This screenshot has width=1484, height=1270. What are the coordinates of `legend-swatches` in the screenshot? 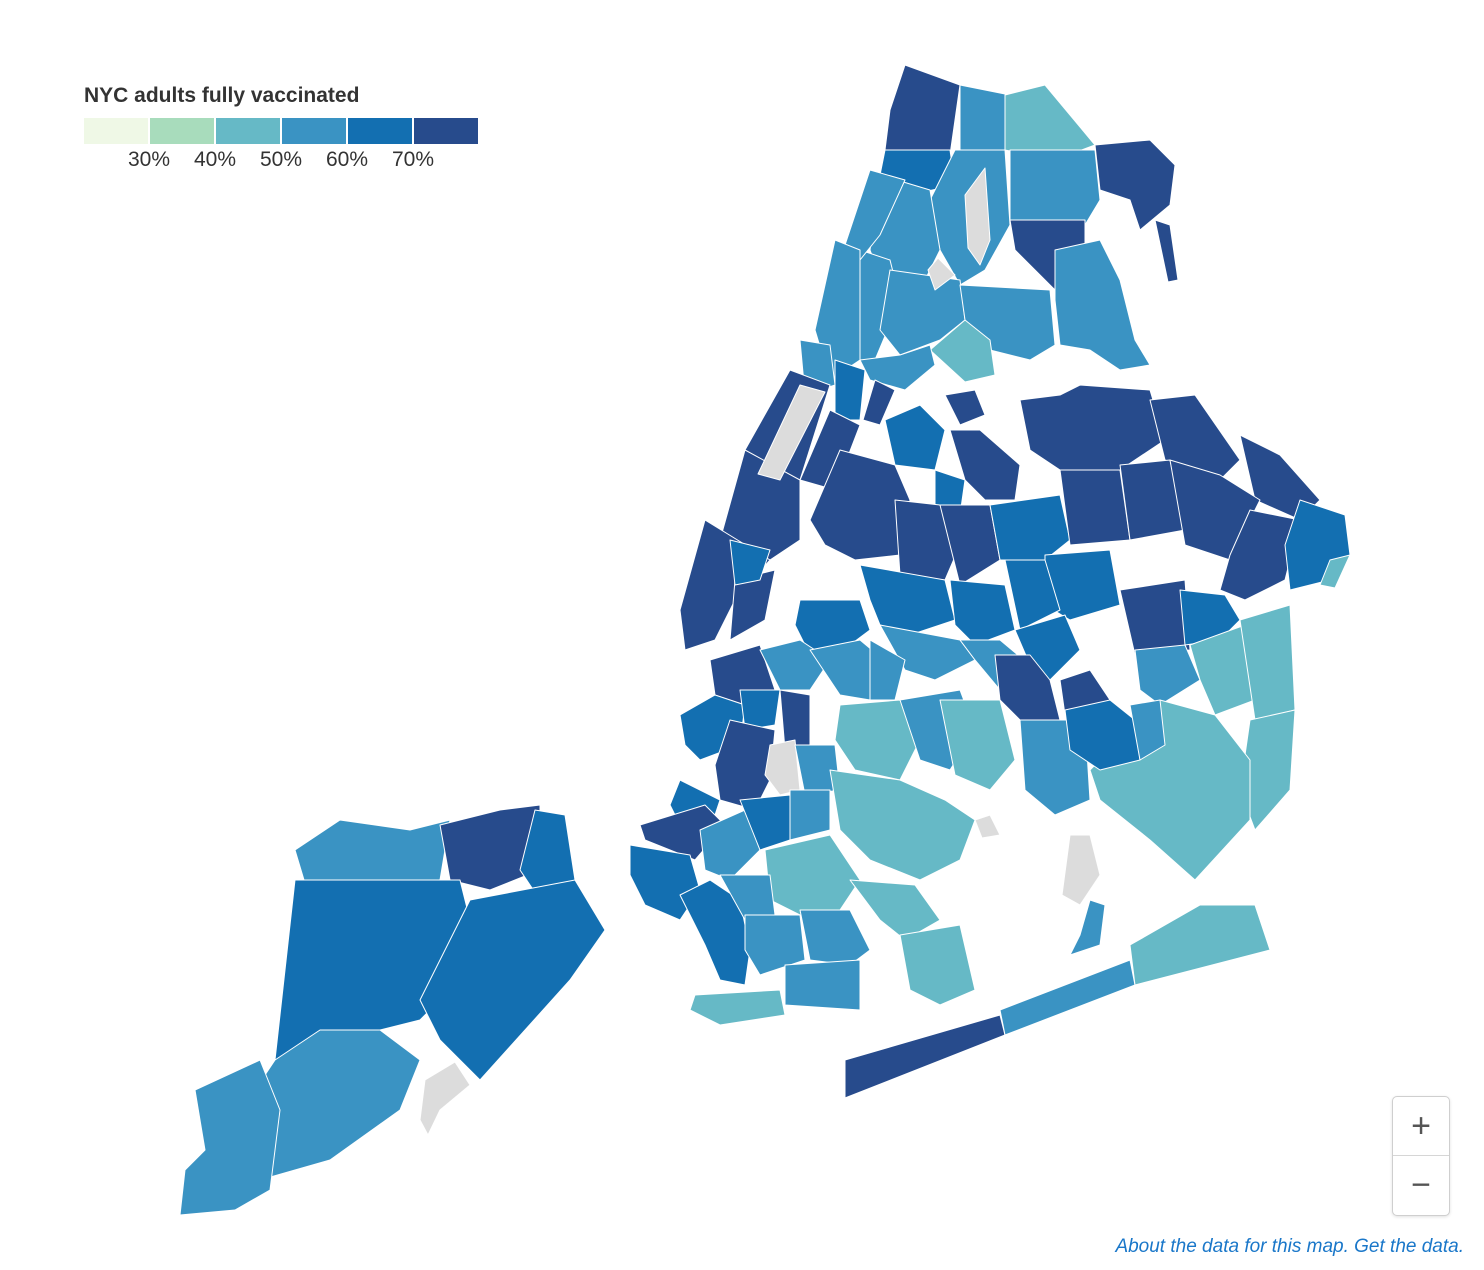 It's located at (284, 131).